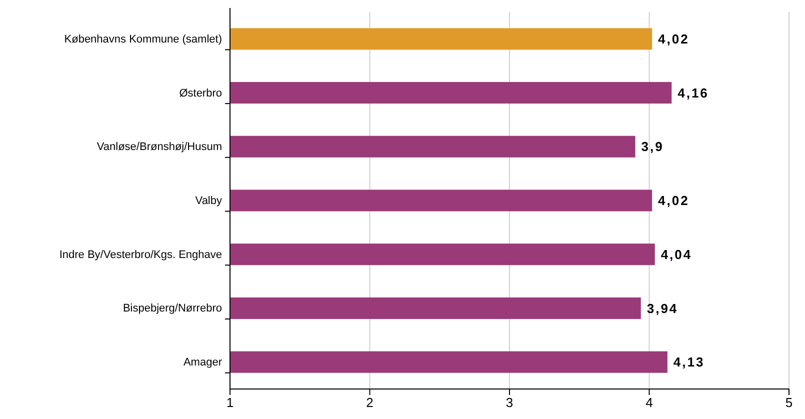  I want to click on y-tick-label: Amager, so click(202, 362).